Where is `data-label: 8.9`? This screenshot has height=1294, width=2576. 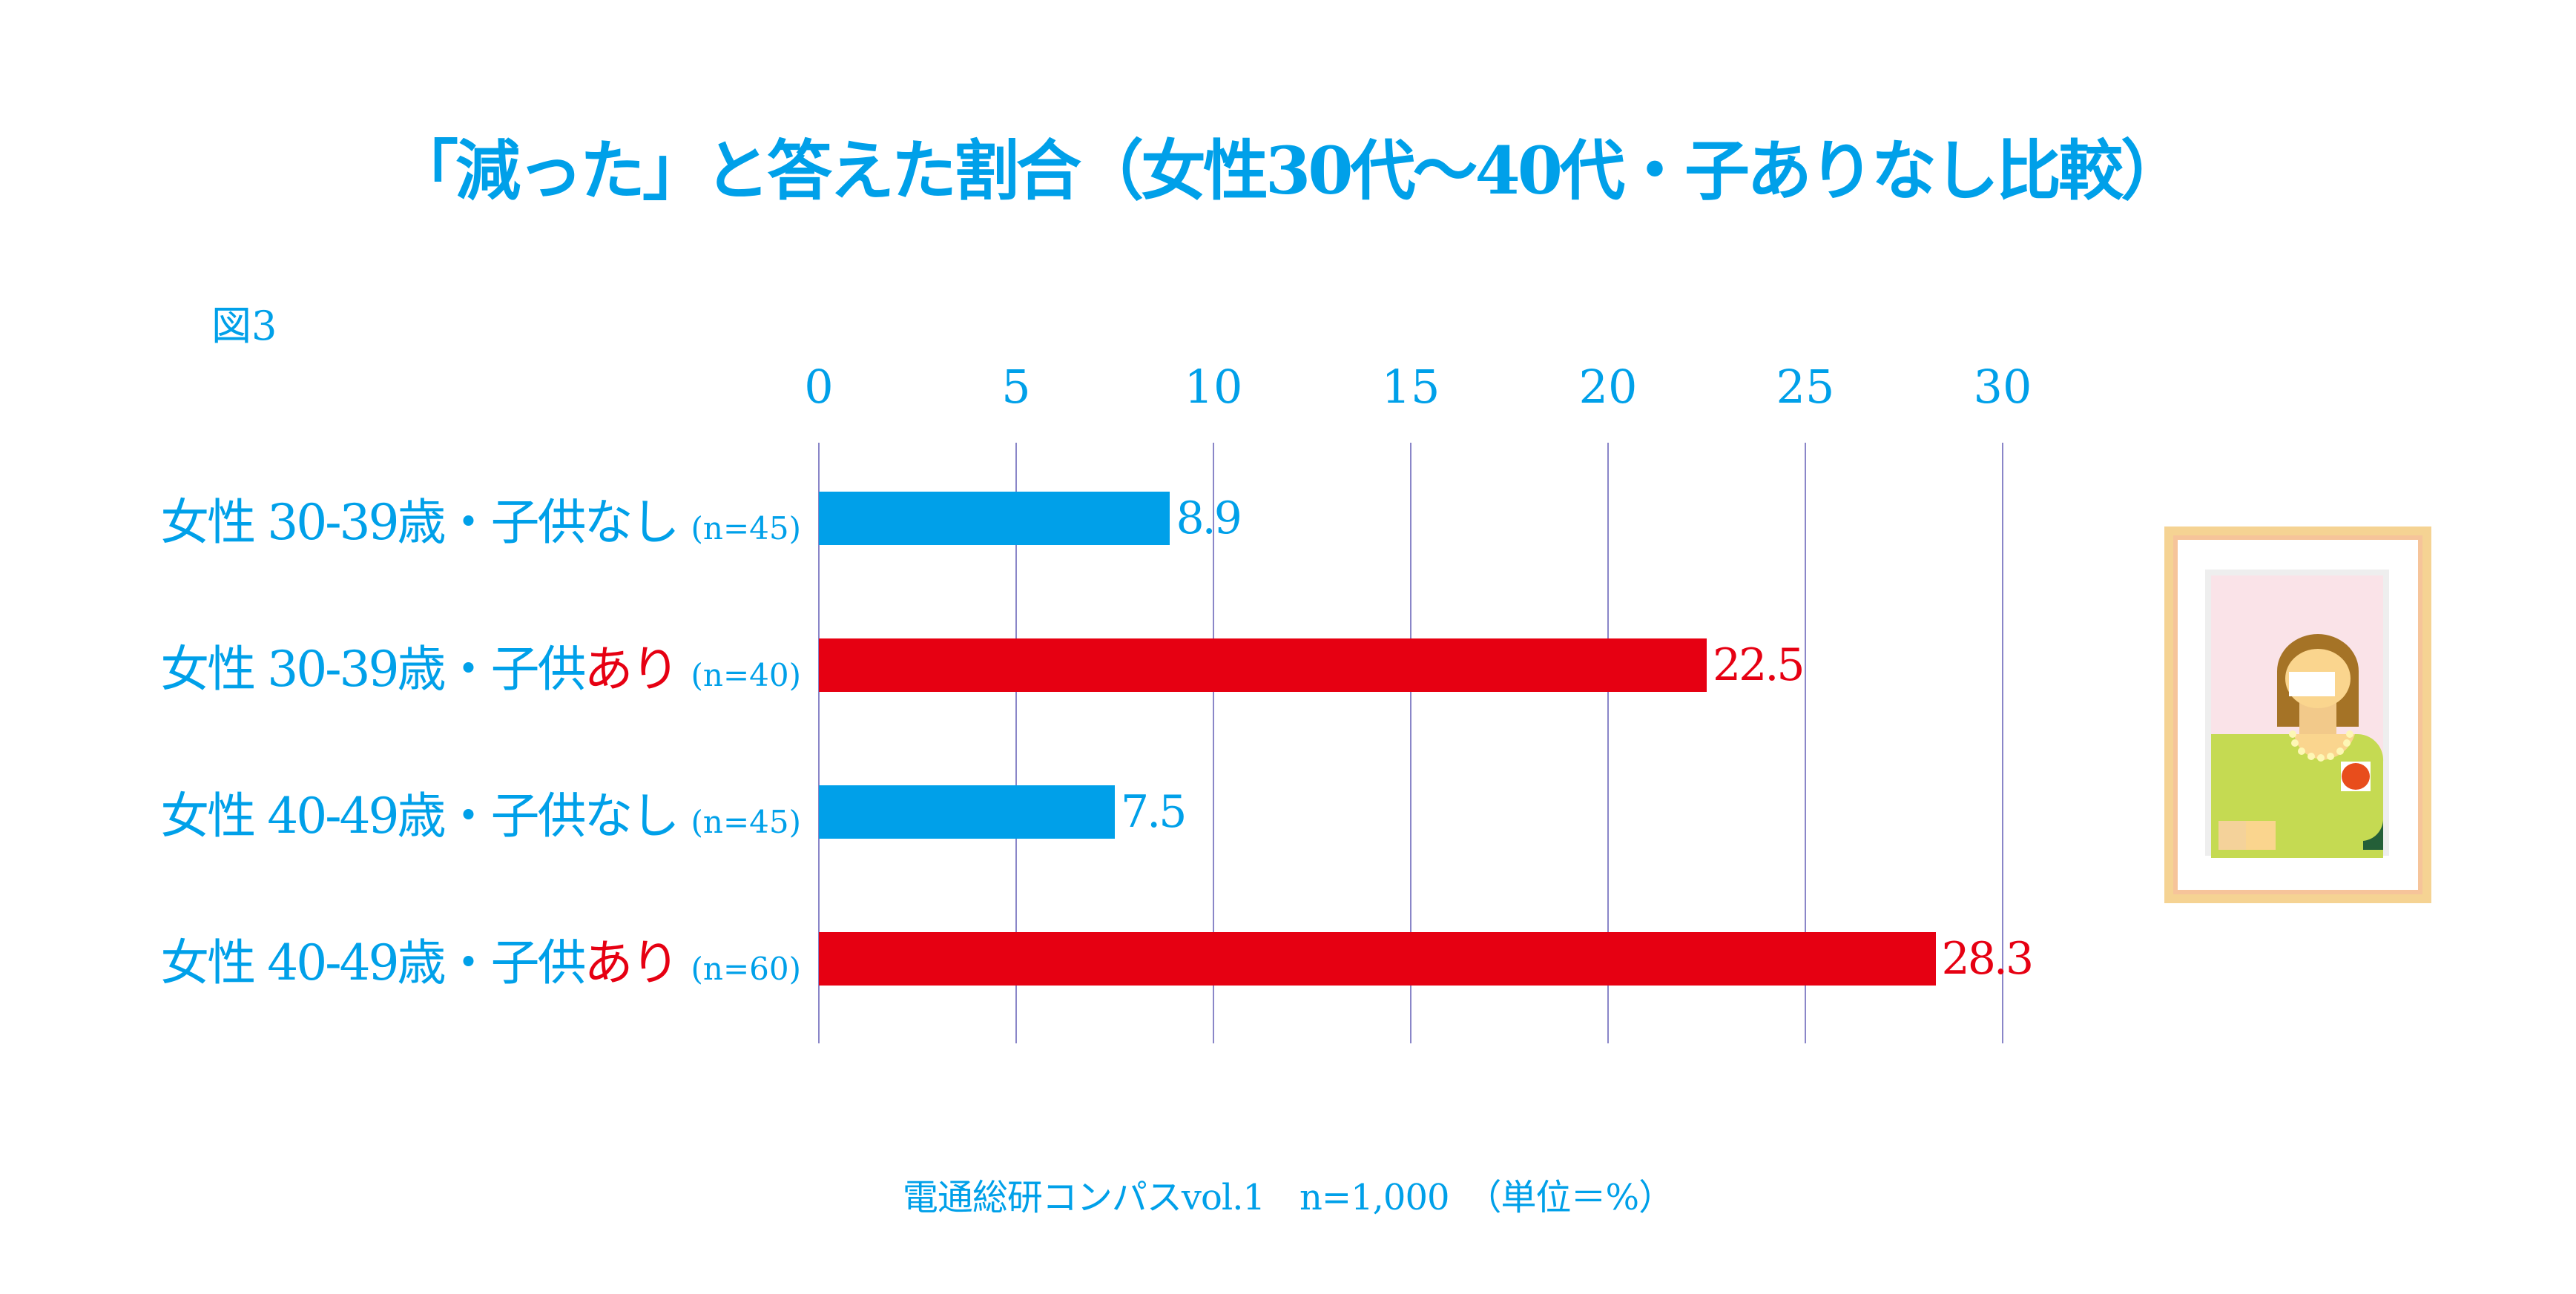
data-label: 8.9 is located at coordinates (1209, 518).